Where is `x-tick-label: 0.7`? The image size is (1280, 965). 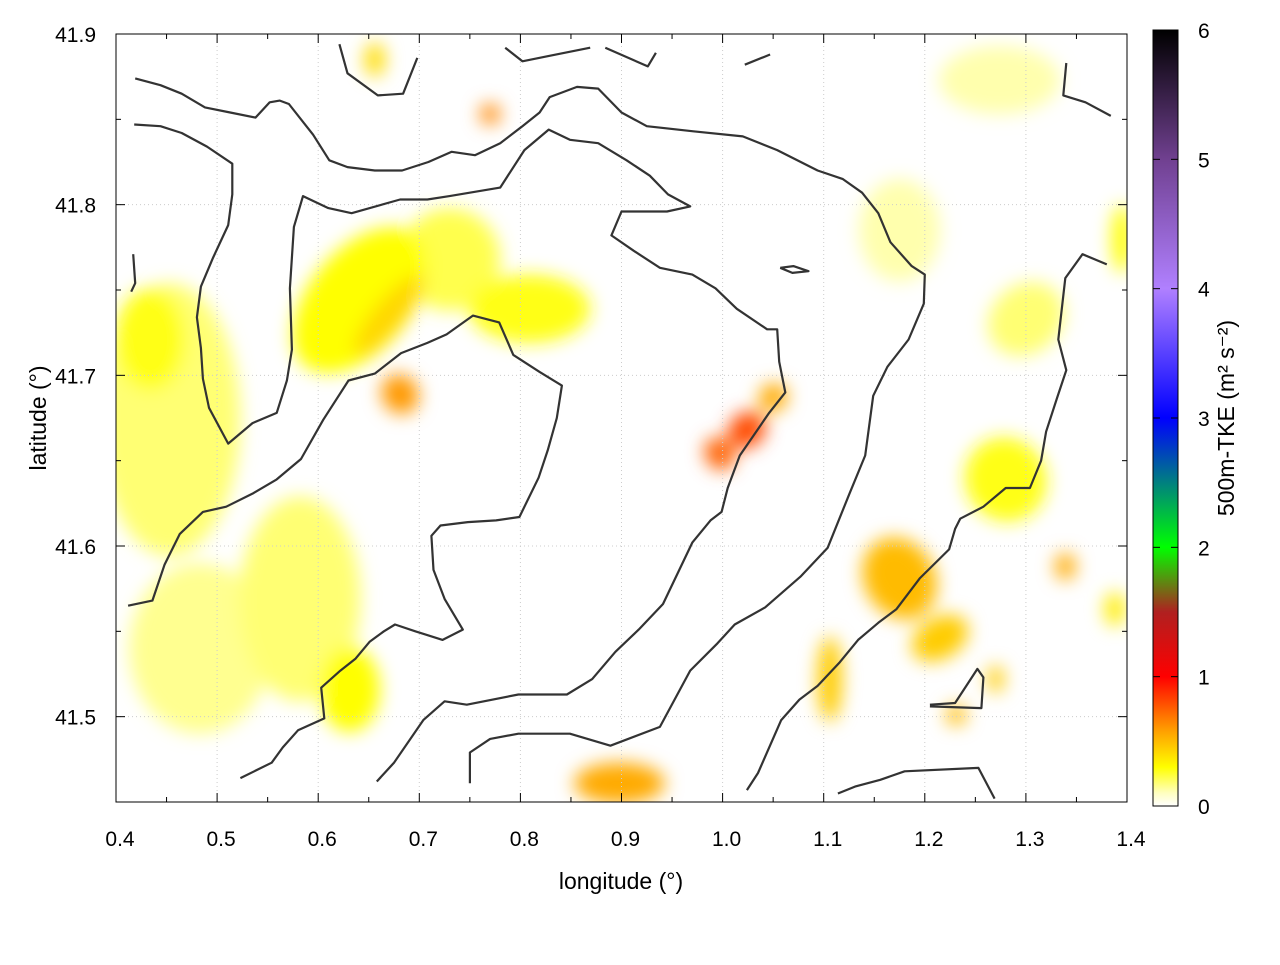
x-tick-label: 0.7 is located at coordinates (423, 839).